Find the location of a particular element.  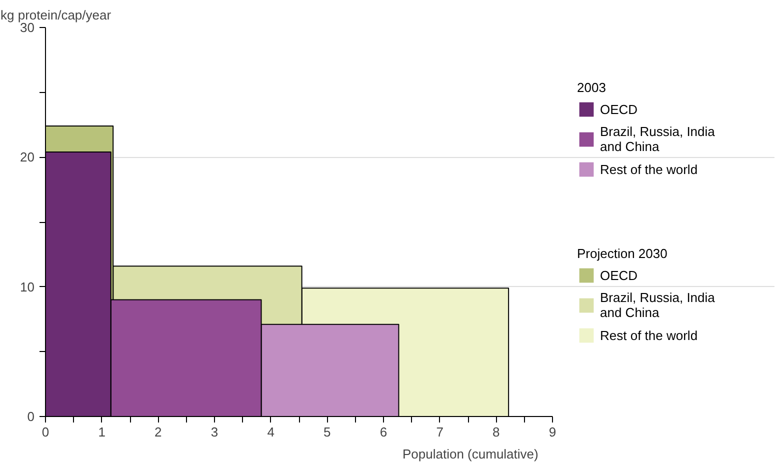

x-tick-label: 1 is located at coordinates (102, 432).